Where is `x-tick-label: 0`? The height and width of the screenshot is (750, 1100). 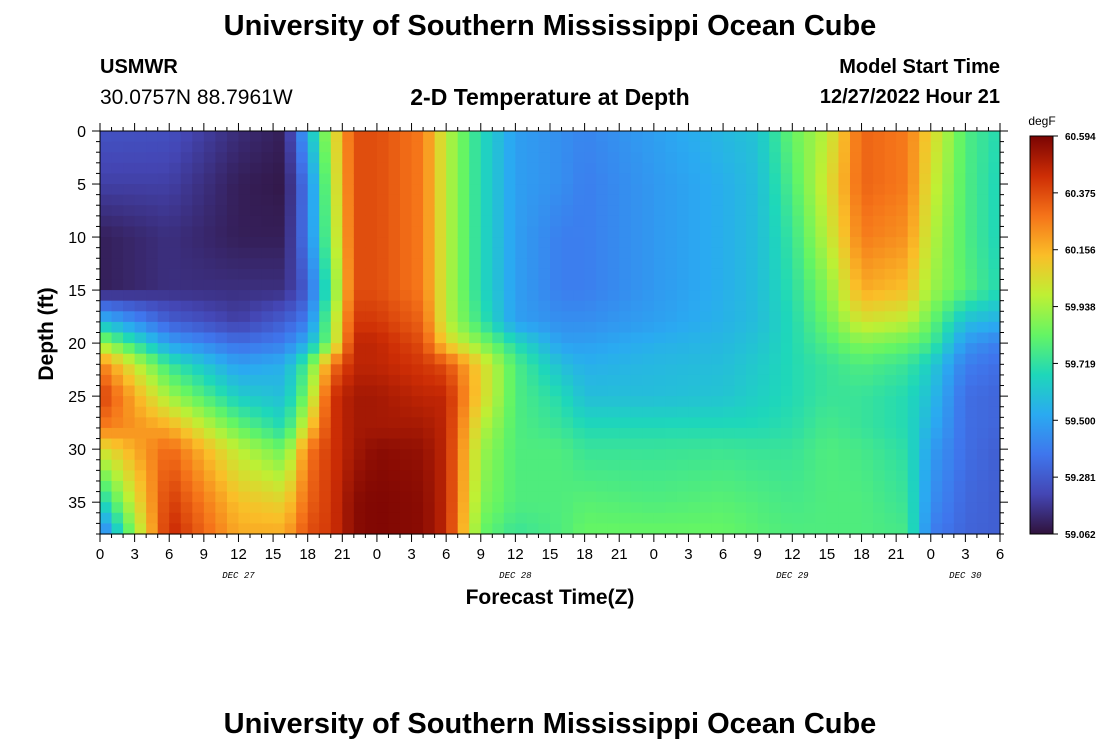 x-tick-label: 0 is located at coordinates (377, 554).